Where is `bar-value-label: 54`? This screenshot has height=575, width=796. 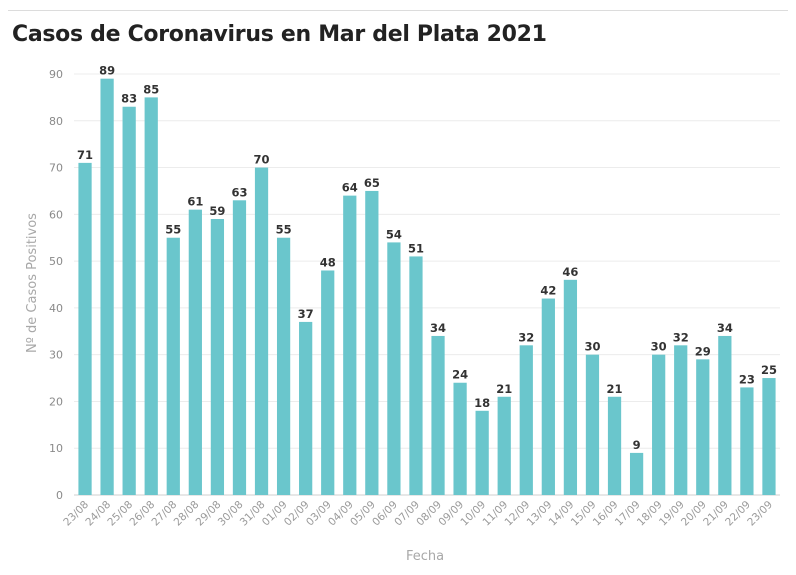 bar-value-label: 54 is located at coordinates (394, 234).